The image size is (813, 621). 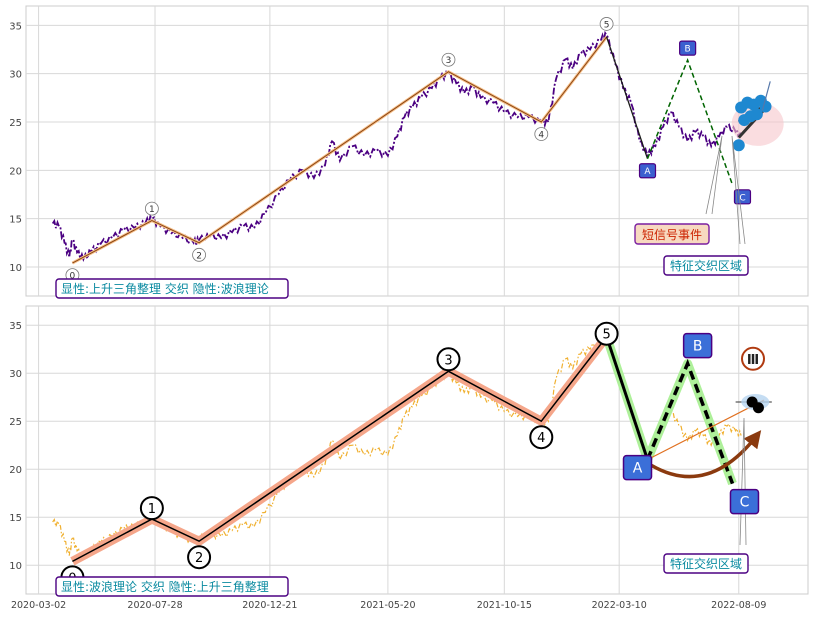 I want to click on bottom-zone-box, so click(x=706, y=563).